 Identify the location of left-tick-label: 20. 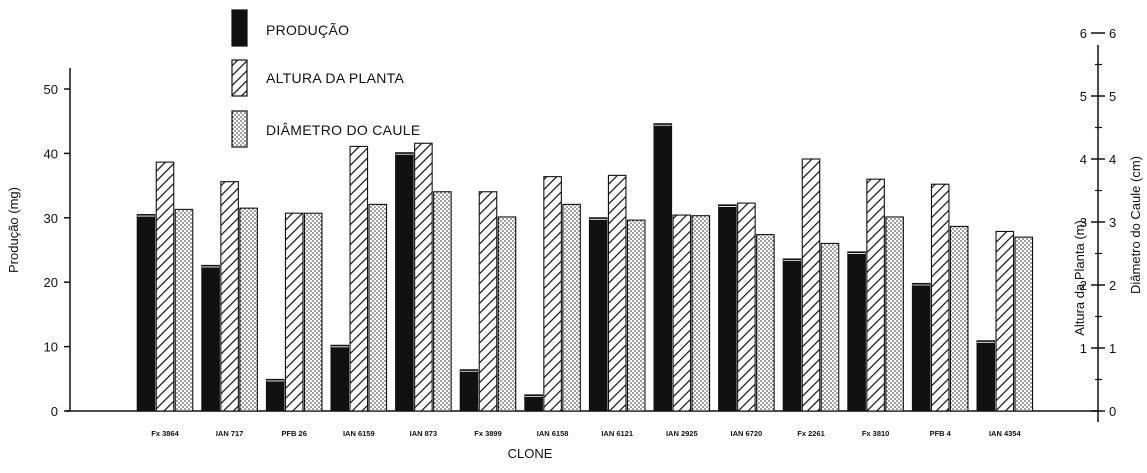
(51, 282).